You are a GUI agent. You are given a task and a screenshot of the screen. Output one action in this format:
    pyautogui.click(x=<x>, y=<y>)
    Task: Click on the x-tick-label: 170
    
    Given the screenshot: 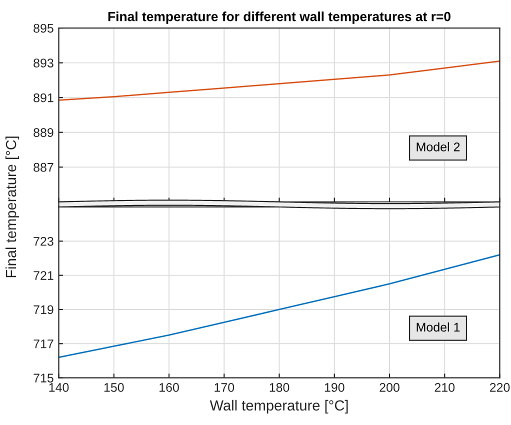 What is the action you would take?
    pyautogui.click(x=224, y=387)
    